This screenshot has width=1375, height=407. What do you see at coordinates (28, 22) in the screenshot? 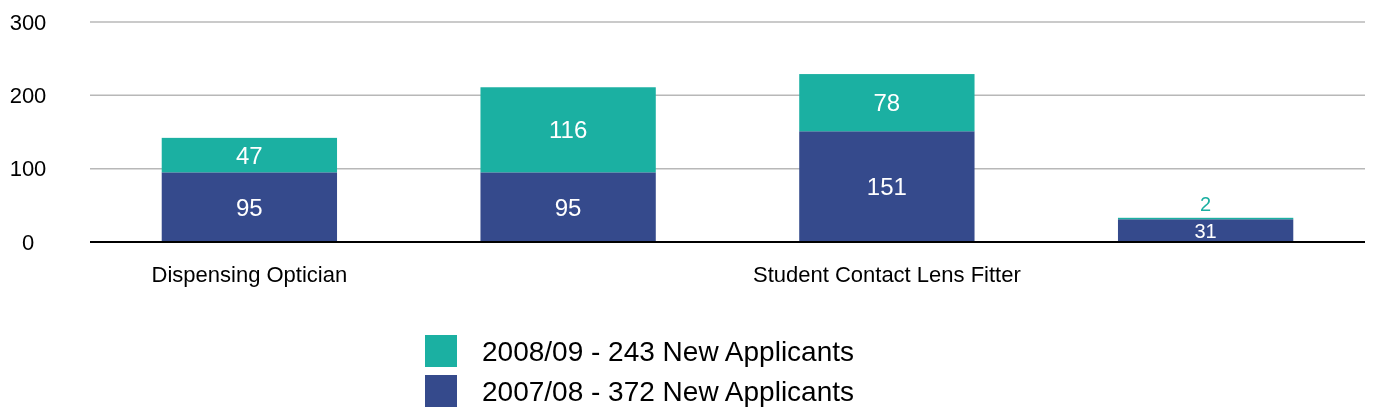
I see `y-tick-label: 300` at bounding box center [28, 22].